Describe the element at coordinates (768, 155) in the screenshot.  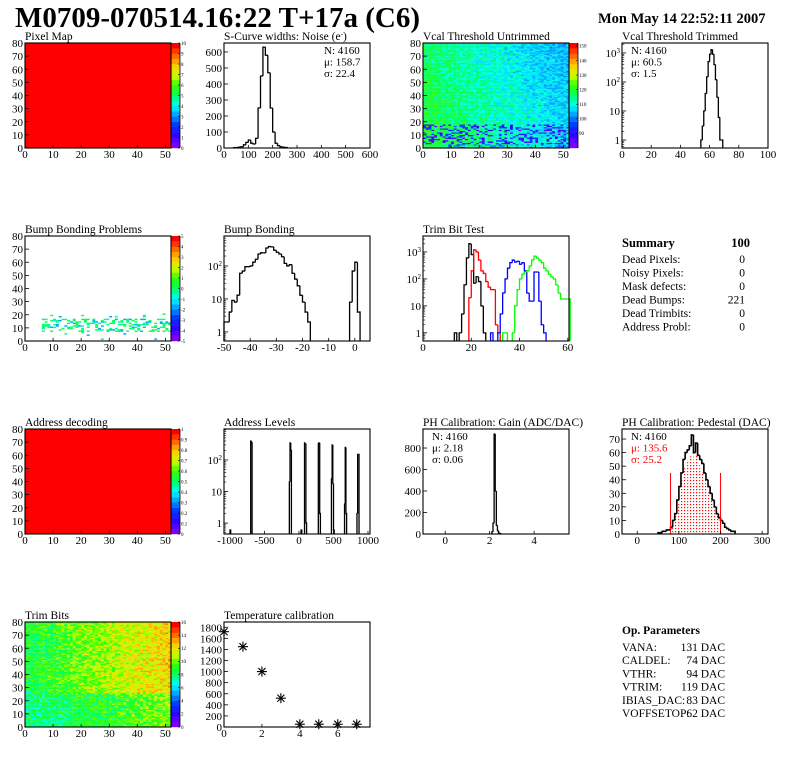
I see `x-tick-label: 100` at that location.